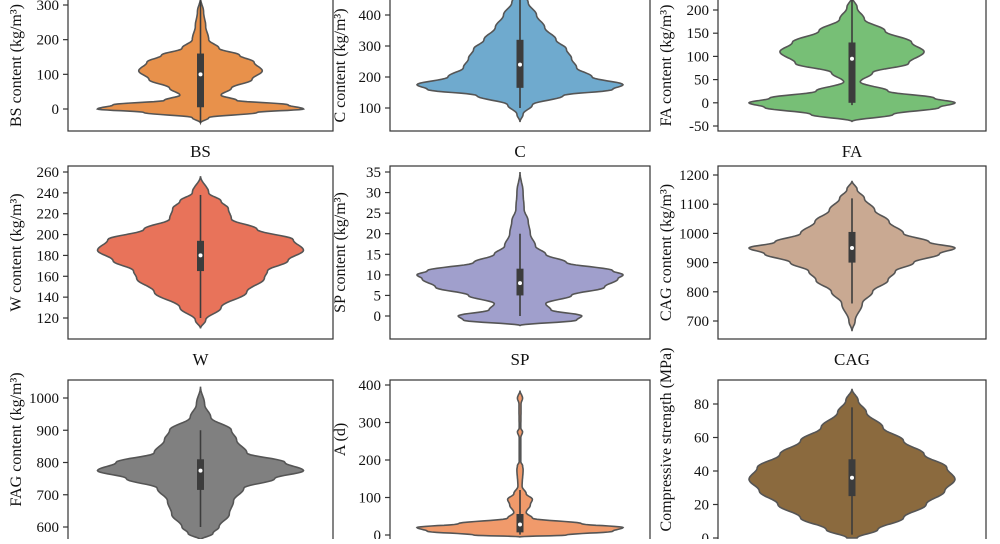  I want to click on y-tick-label: 220, so click(48, 215).